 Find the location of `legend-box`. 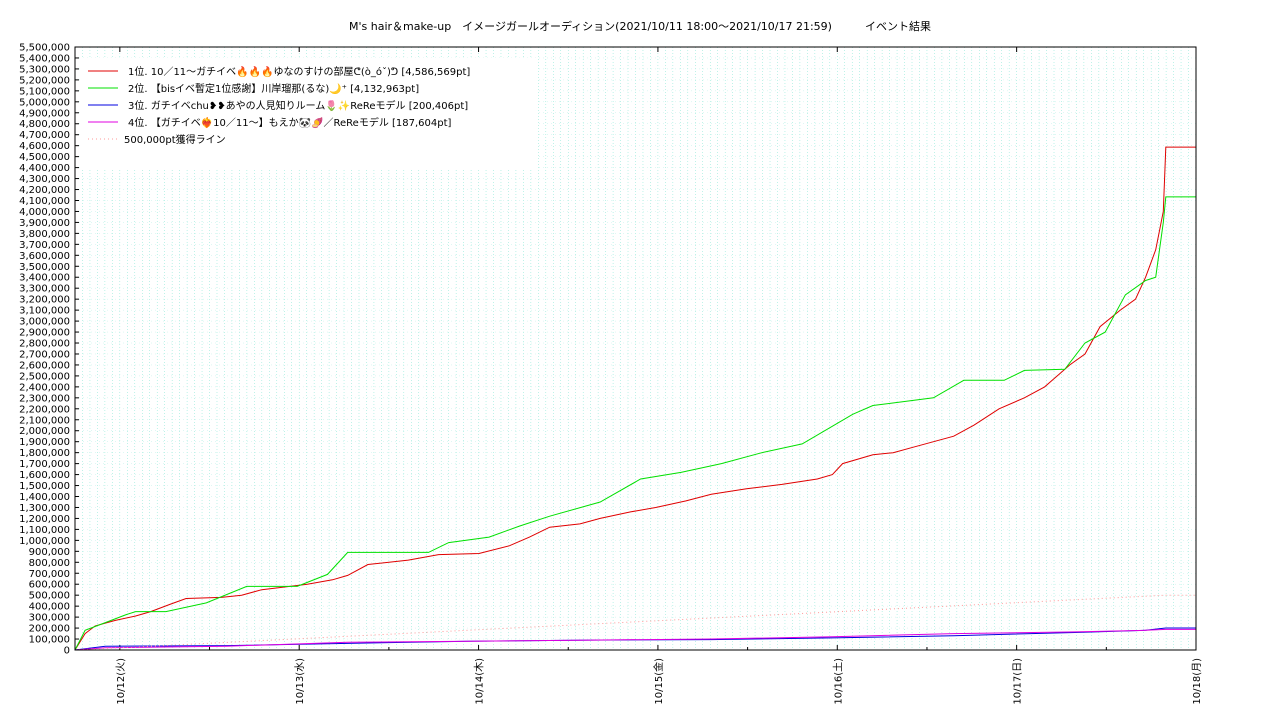

legend-box is located at coordinates (308, 114).